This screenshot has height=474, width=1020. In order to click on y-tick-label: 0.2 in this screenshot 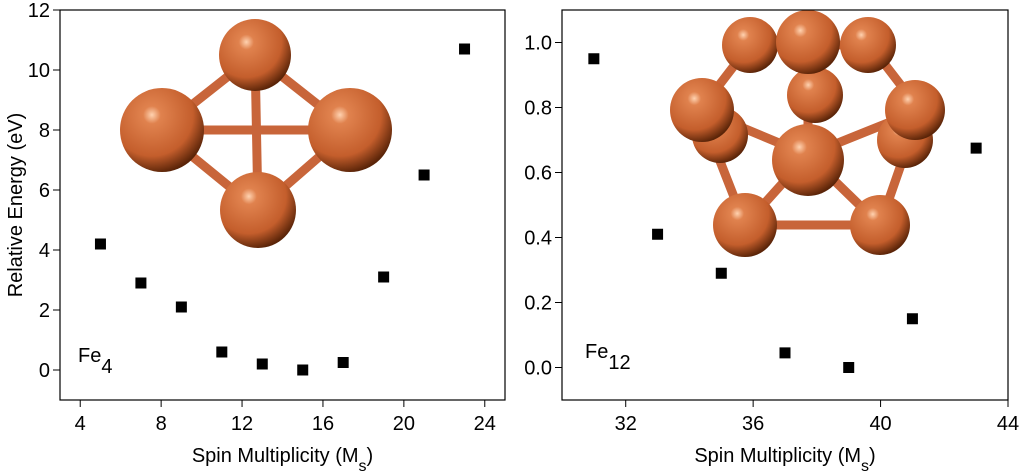, I will do `click(538, 304)`.